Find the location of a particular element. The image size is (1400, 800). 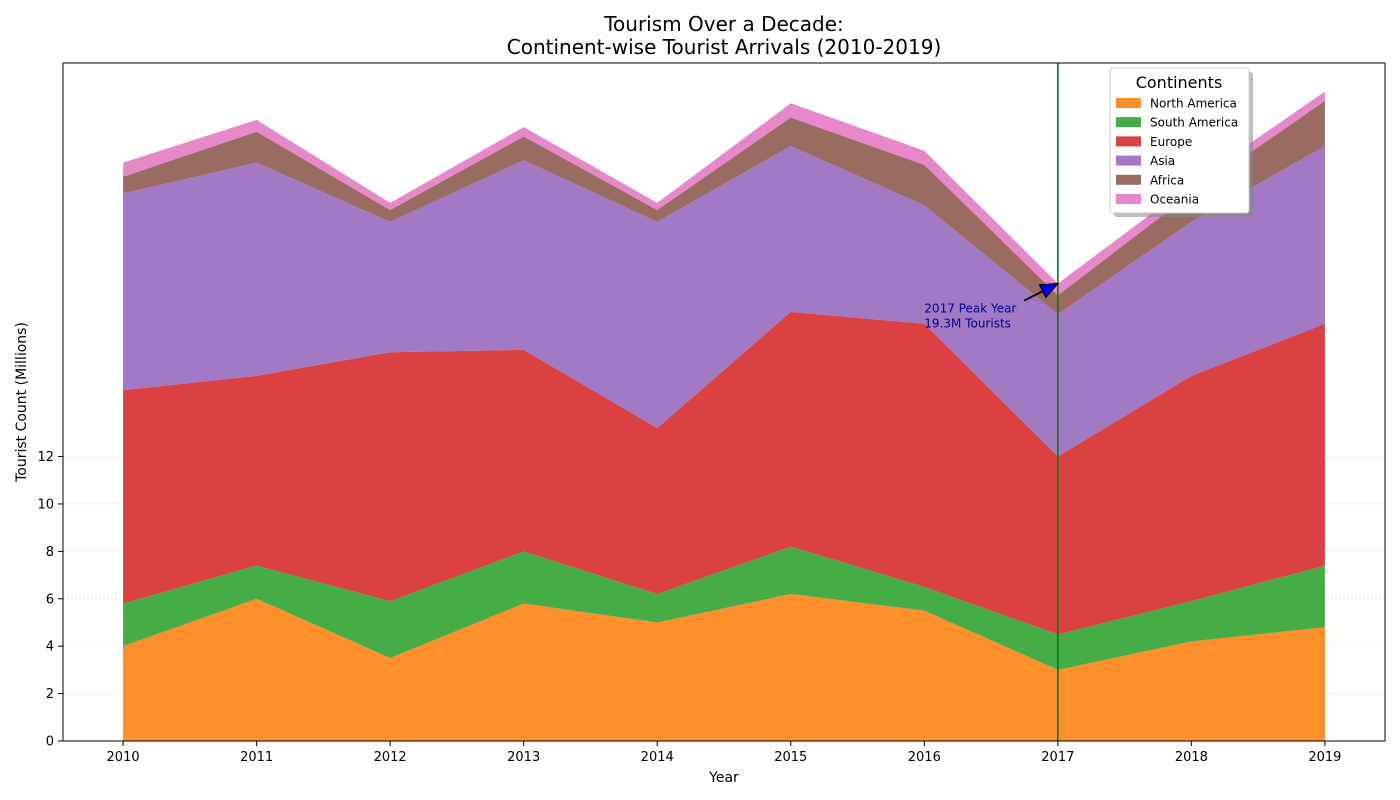

x-tick-label: 2014 is located at coordinates (657, 757).